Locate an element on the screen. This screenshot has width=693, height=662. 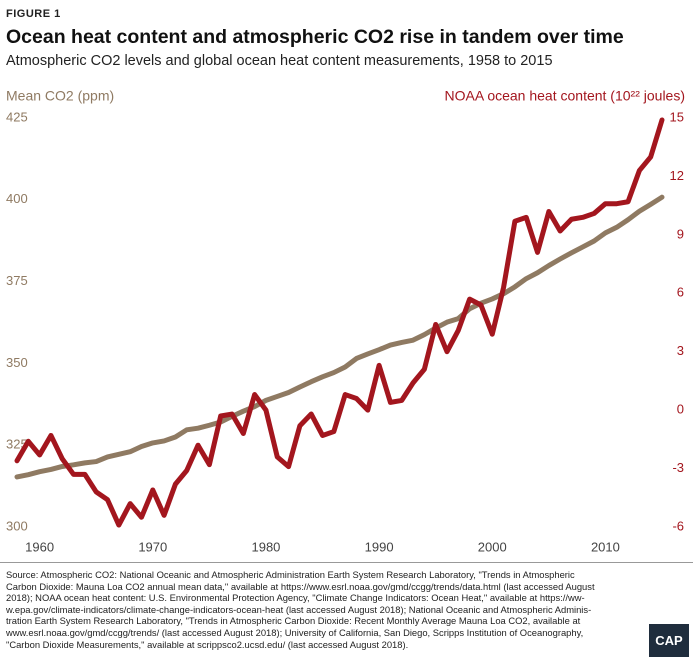
y2-tick-label: 9 is located at coordinates (680, 233).